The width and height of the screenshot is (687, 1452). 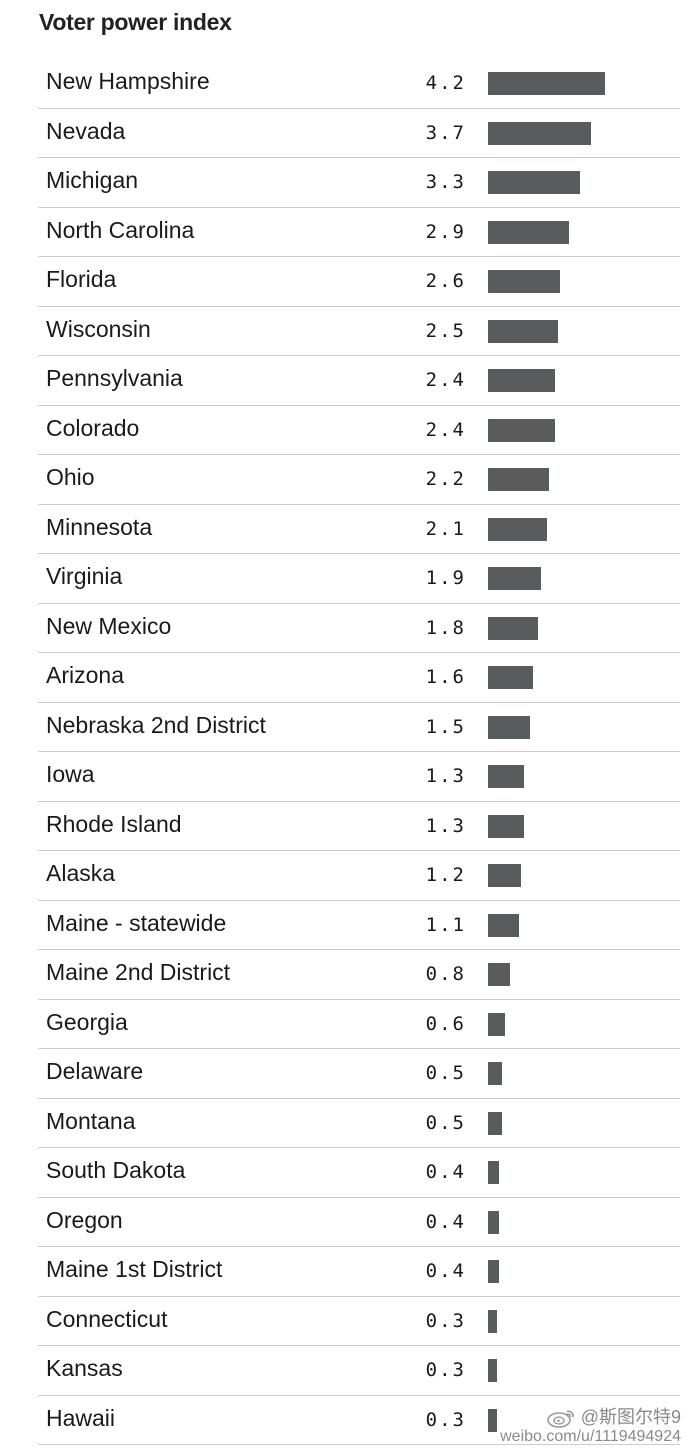 What do you see at coordinates (359, 826) in the screenshot?
I see `table-row: Rhode Island 1.3` at bounding box center [359, 826].